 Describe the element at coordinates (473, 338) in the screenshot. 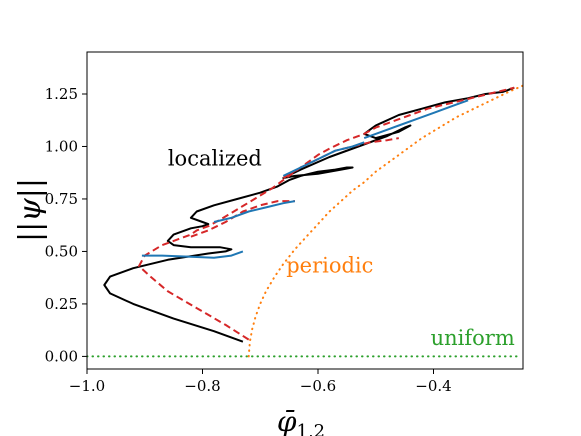

I see `annotation-uniform: uniform` at that location.